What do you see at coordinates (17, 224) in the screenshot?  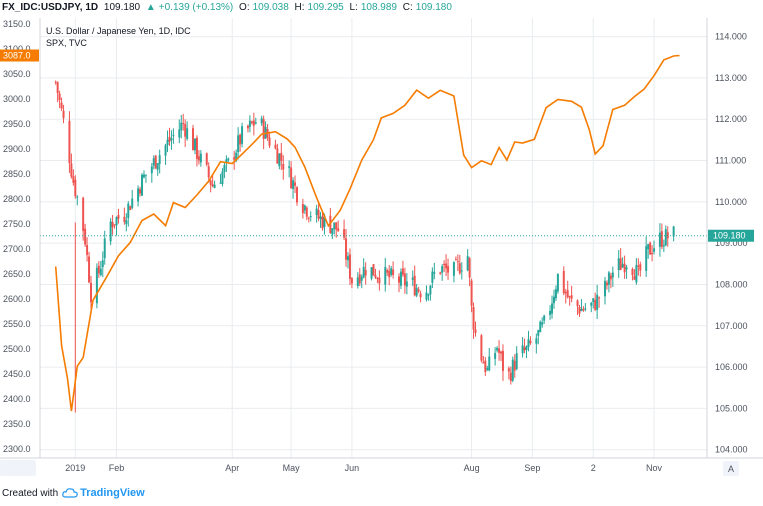 I see `left-tick-label: 2750.0` at bounding box center [17, 224].